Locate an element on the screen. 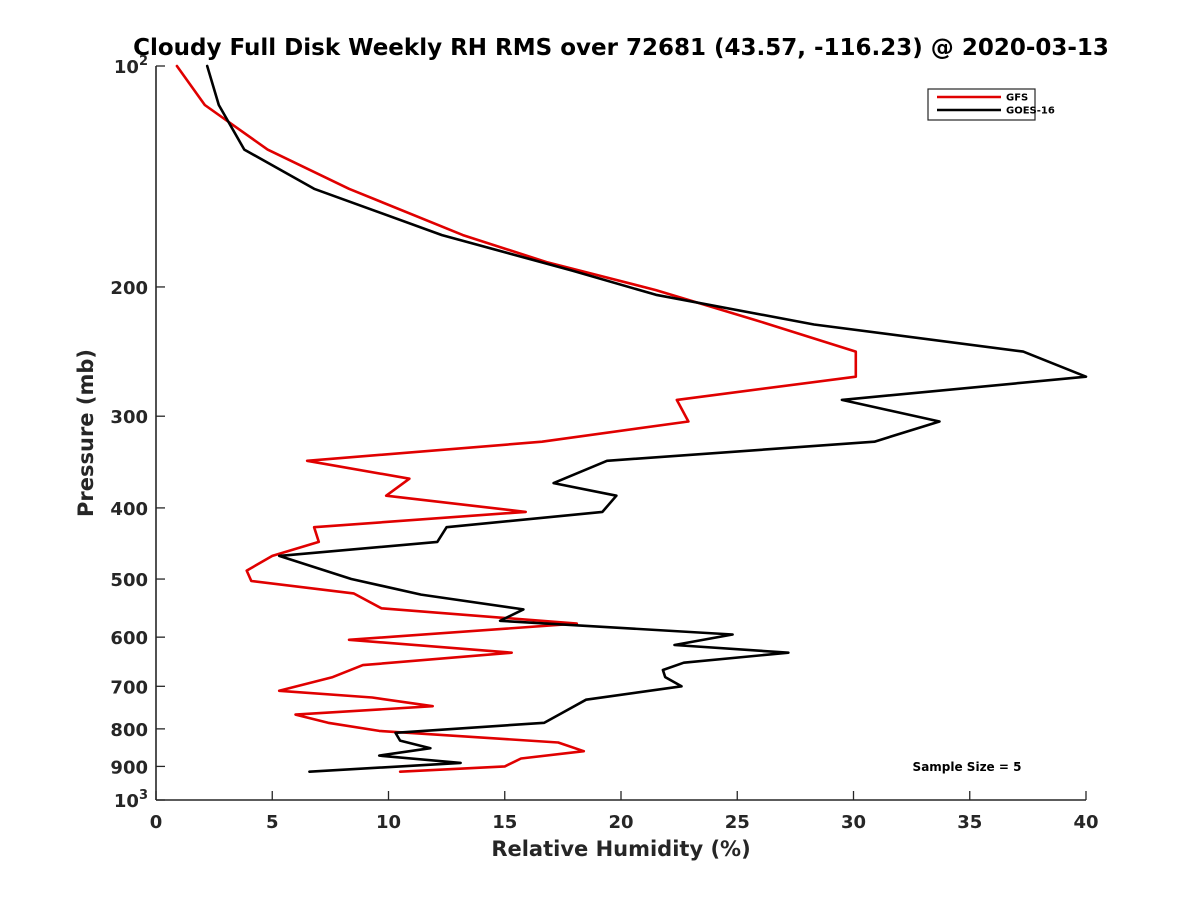  x-tick-label: 35 is located at coordinates (969, 822).